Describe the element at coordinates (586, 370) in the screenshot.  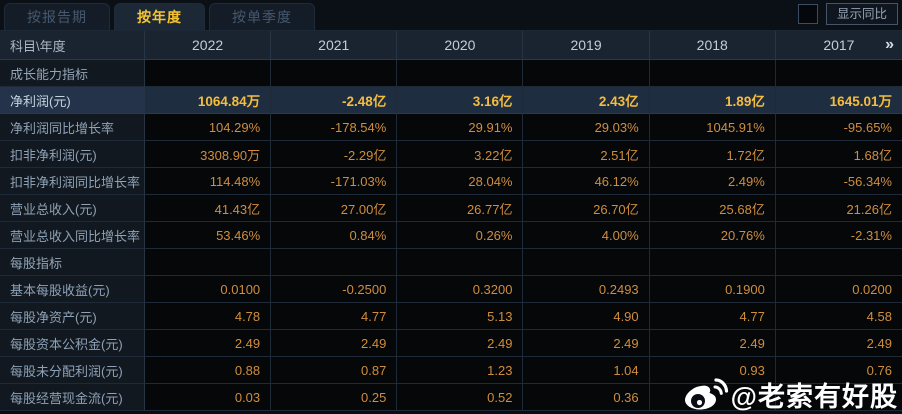
I see `value-cell: 1.04` at that location.